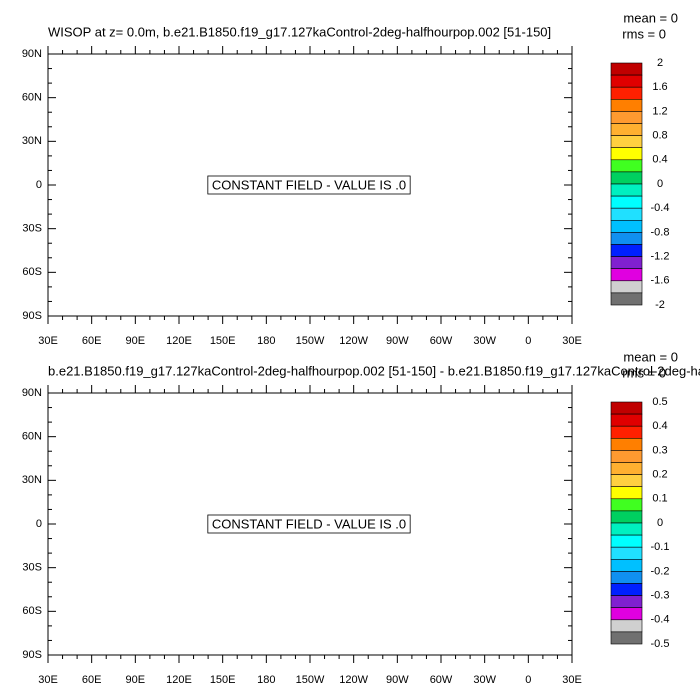  Describe the element at coordinates (32, 480) in the screenshot. I see `y-tick-label: 30N` at that location.